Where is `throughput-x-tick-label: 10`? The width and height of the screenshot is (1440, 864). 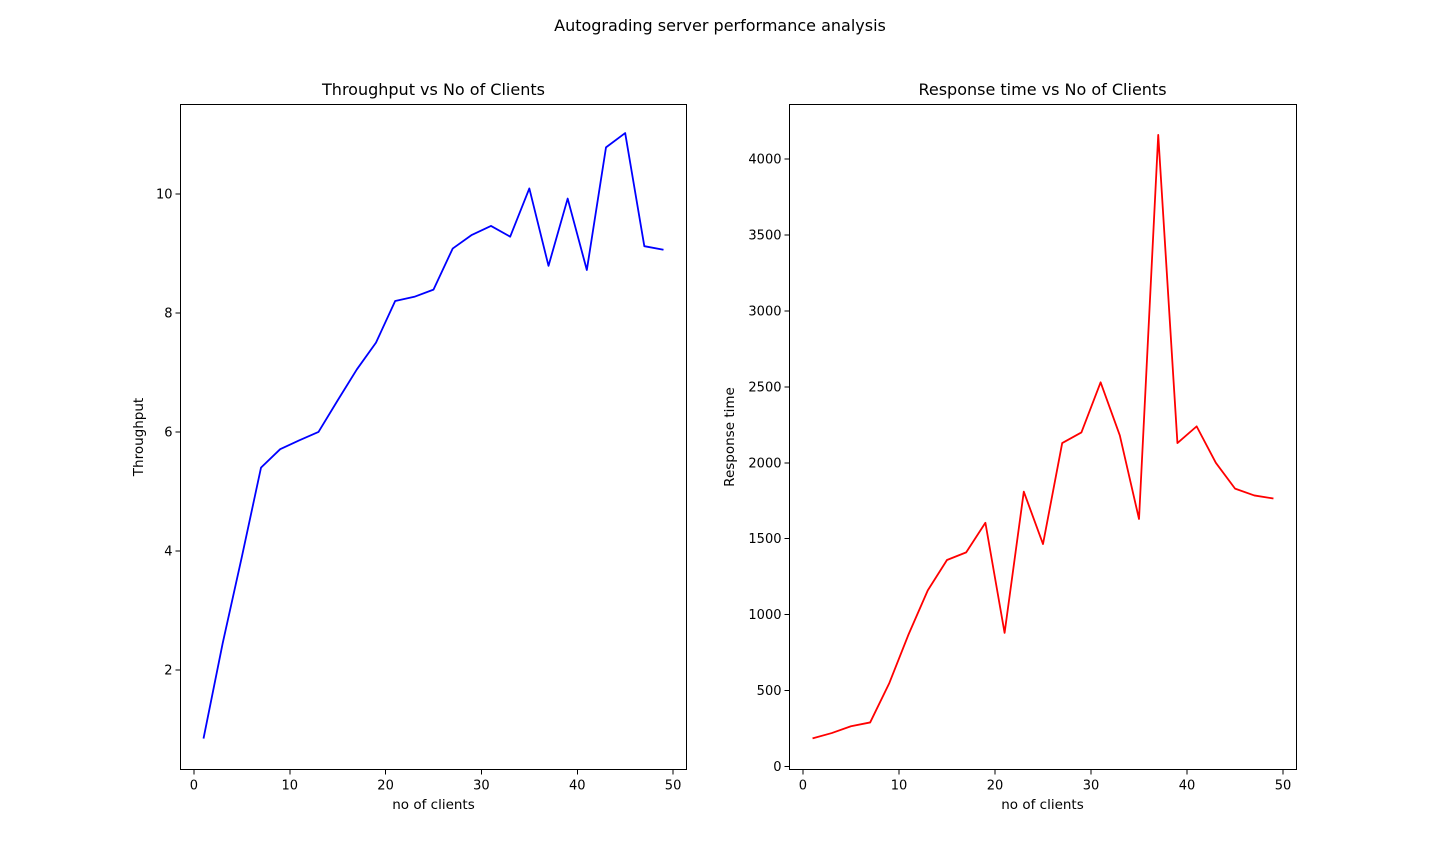
throughput-x-tick-label: 10 is located at coordinates (289, 786).